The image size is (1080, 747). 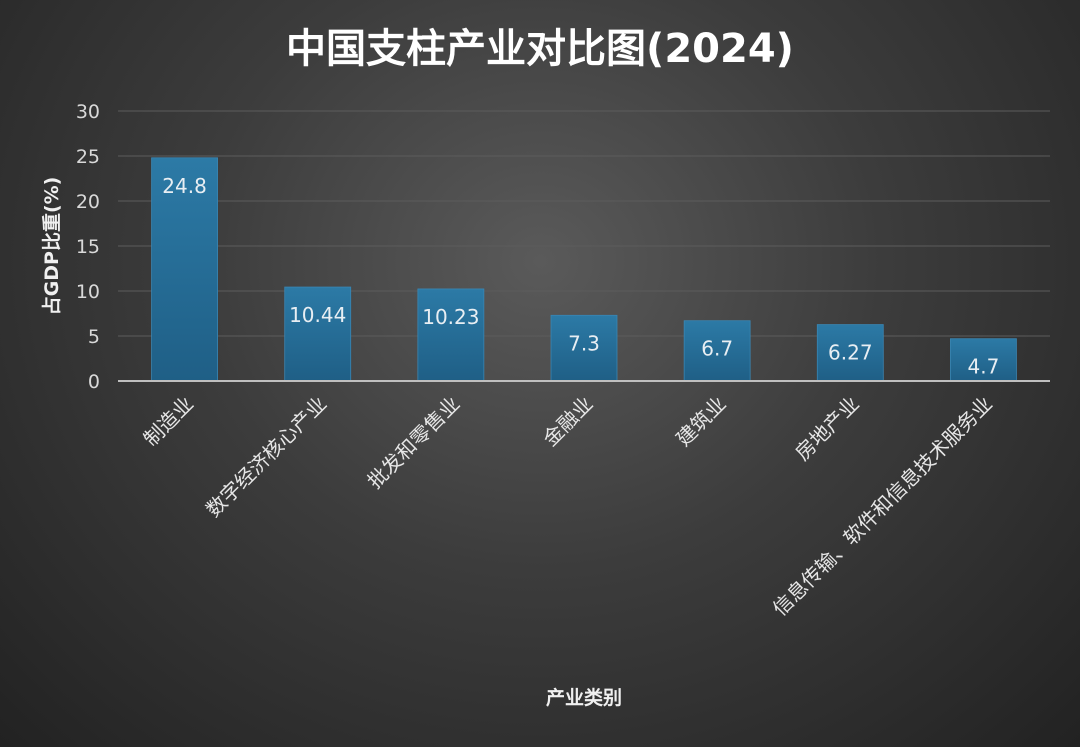 What do you see at coordinates (317, 315) in the screenshot?
I see `value-label-1: 10.44` at bounding box center [317, 315].